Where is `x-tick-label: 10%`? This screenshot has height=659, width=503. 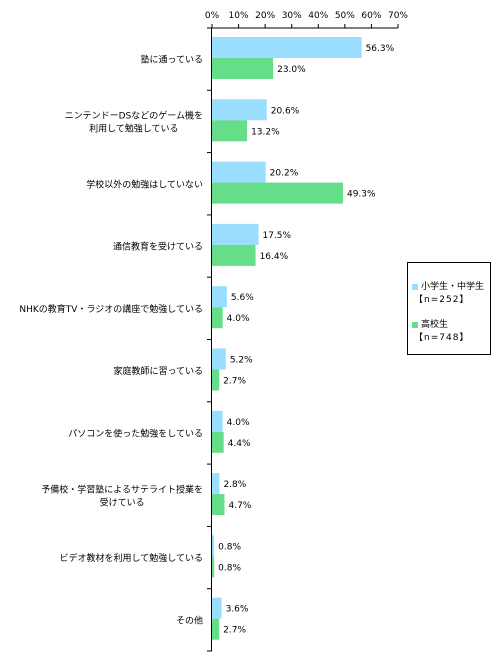 x-tick-label: 10% is located at coordinates (239, 16).